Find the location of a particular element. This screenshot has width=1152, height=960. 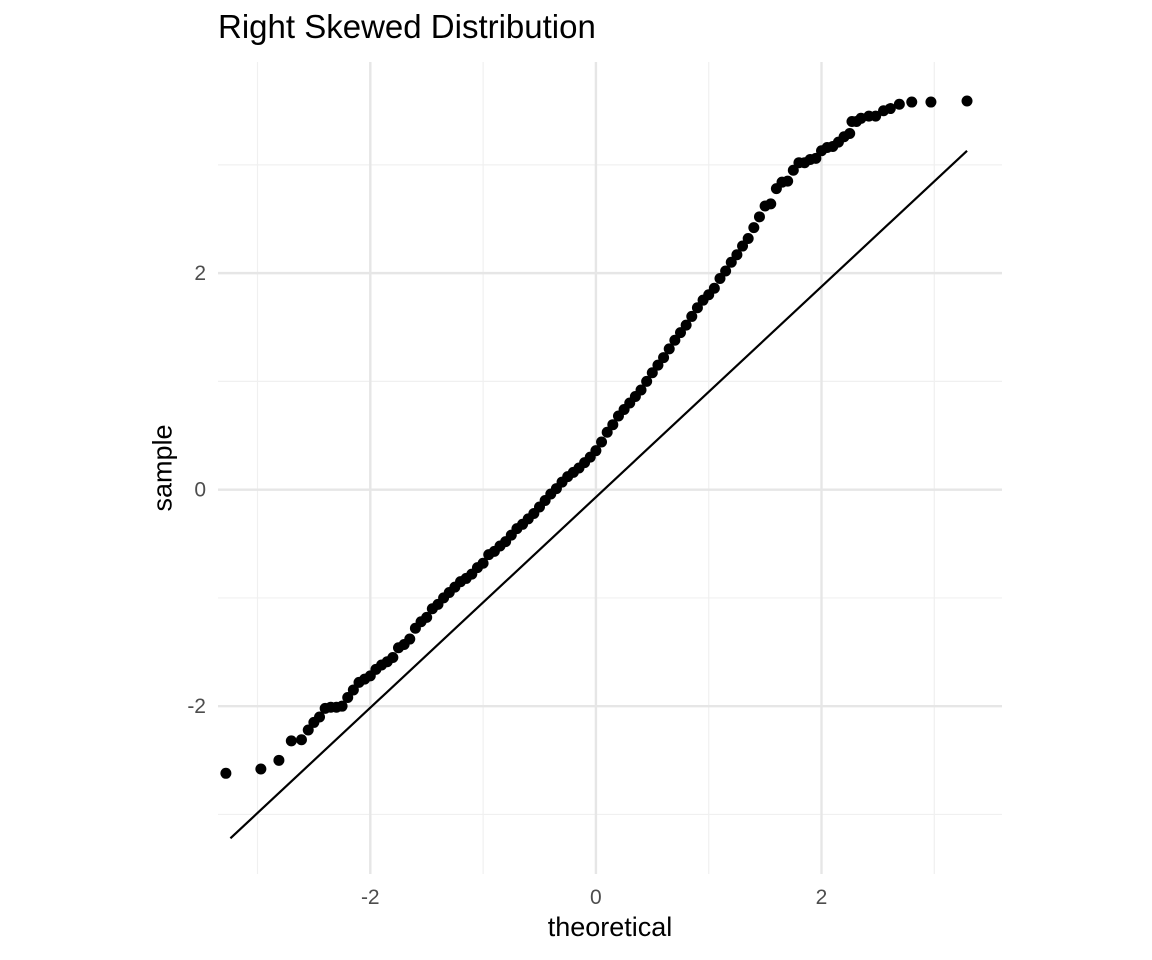

x-tick-label: 2 is located at coordinates (822, 897).